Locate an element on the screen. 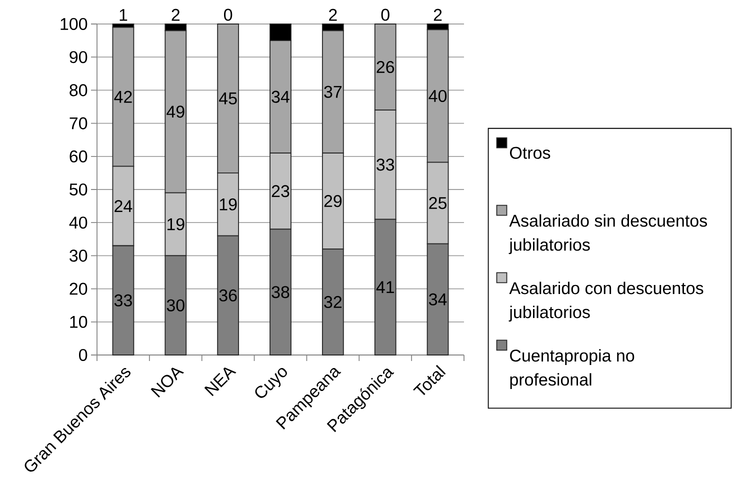  y-tick-label: 80 is located at coordinates (79, 90).